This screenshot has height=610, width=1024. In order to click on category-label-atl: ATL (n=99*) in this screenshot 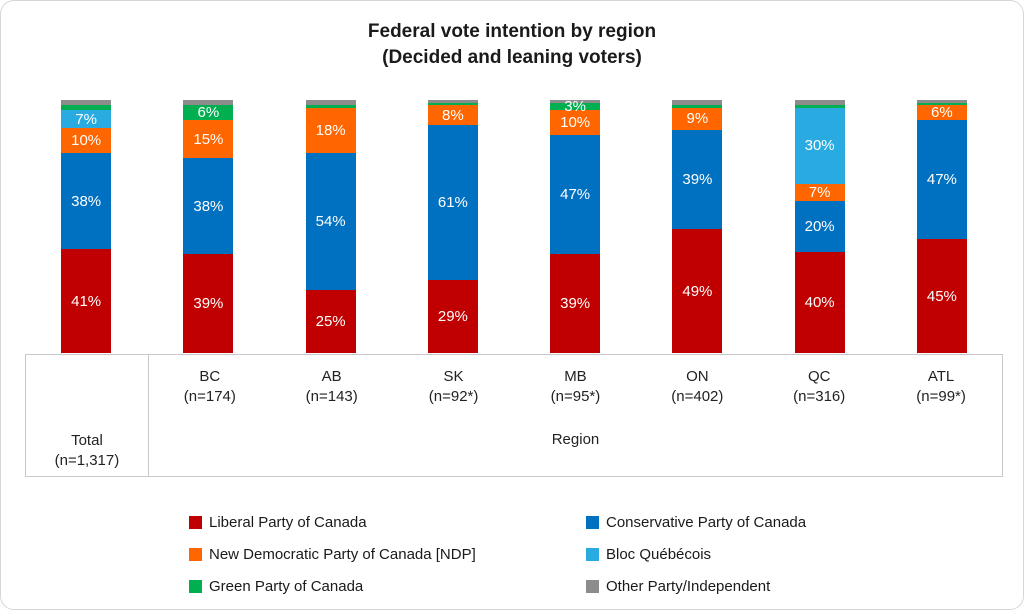, I will do `click(941, 415)`.